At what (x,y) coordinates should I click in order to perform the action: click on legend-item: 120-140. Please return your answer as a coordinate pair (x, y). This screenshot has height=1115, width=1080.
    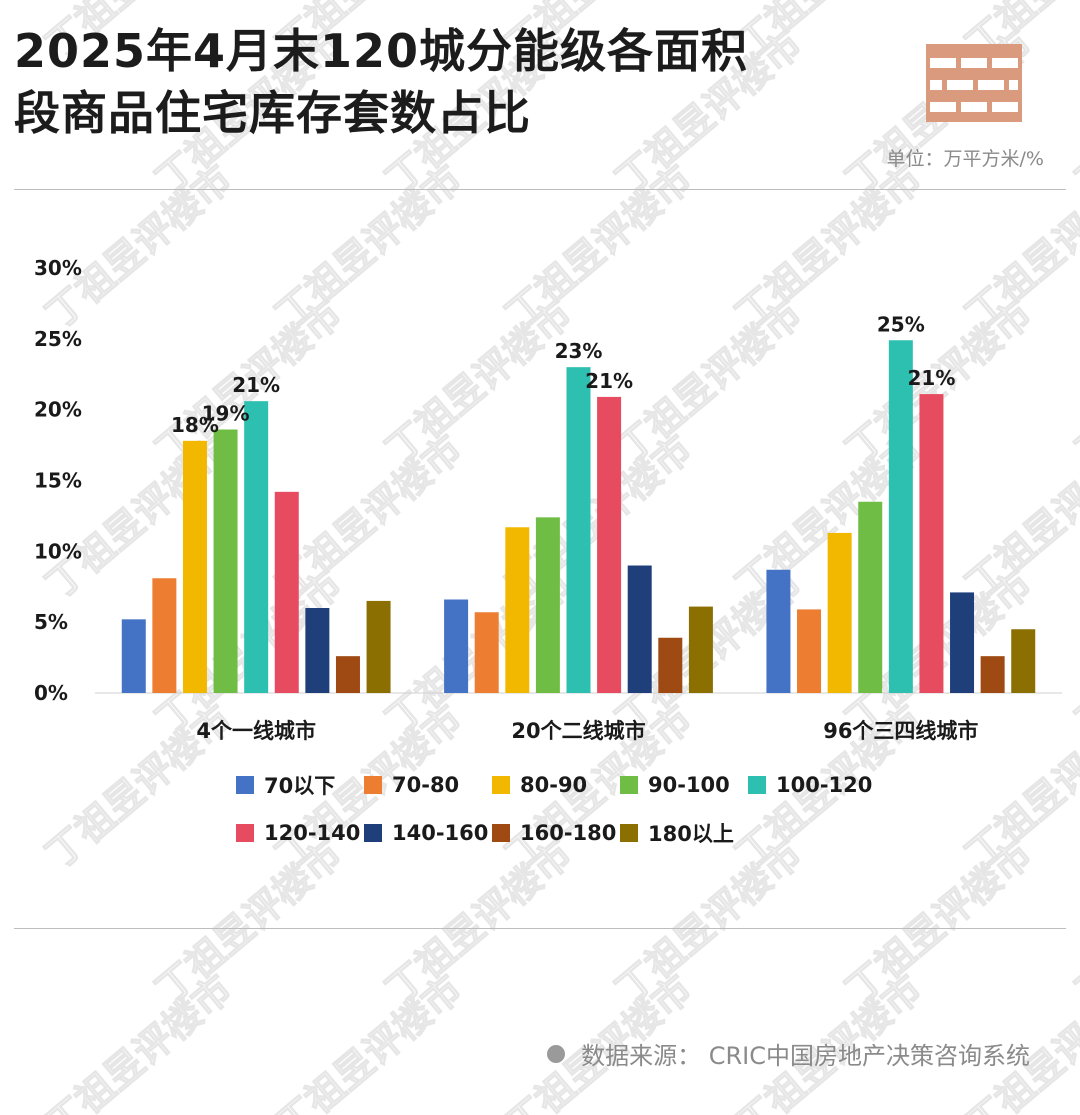
    Looking at the image, I should click on (300, 833).